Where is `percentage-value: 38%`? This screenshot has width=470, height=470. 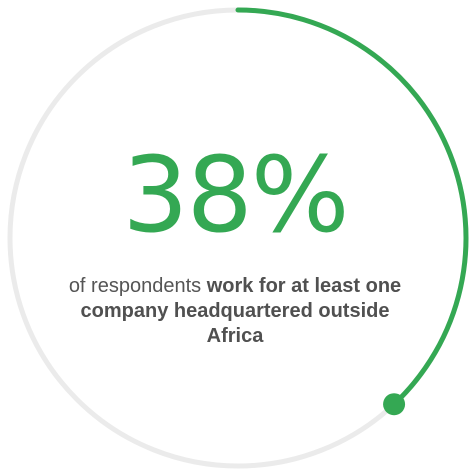 percentage-value: 38% is located at coordinates (235, 195).